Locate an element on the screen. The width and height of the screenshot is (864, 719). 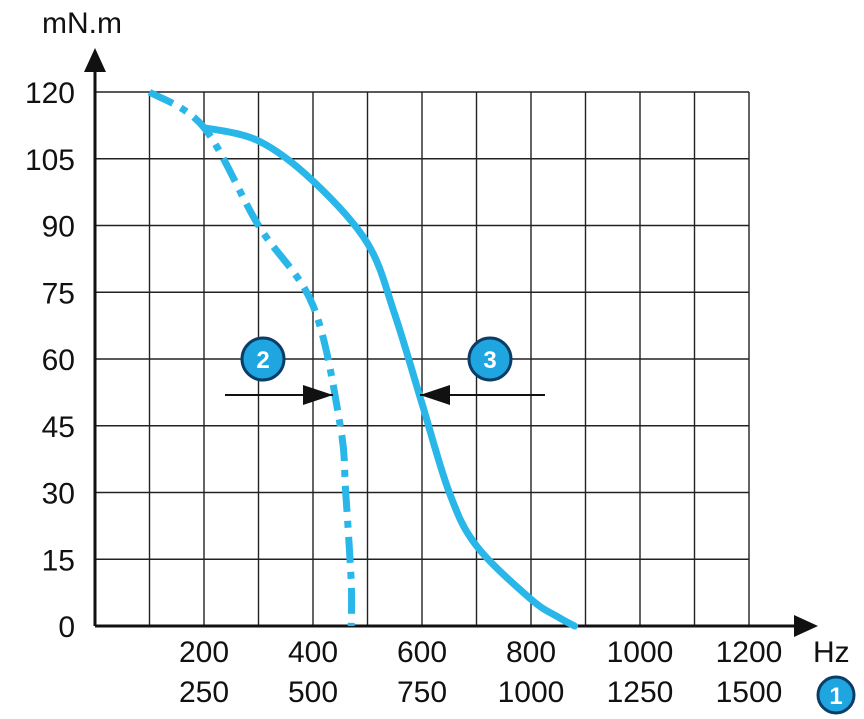
y-tick-label: 60 is located at coordinates (58, 360).